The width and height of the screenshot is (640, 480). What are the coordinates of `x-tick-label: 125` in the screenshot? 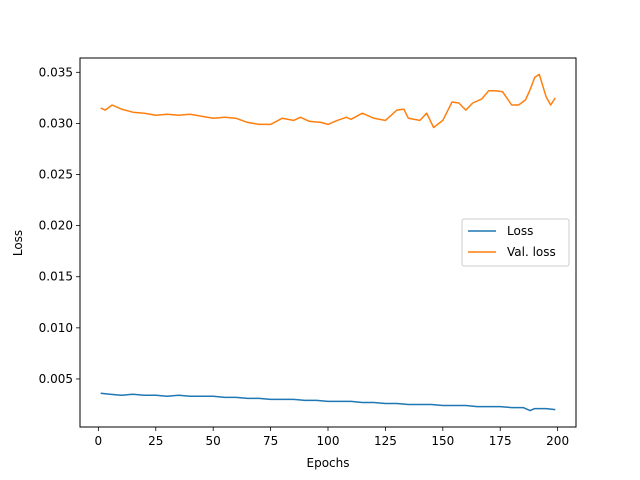 It's located at (385, 441).